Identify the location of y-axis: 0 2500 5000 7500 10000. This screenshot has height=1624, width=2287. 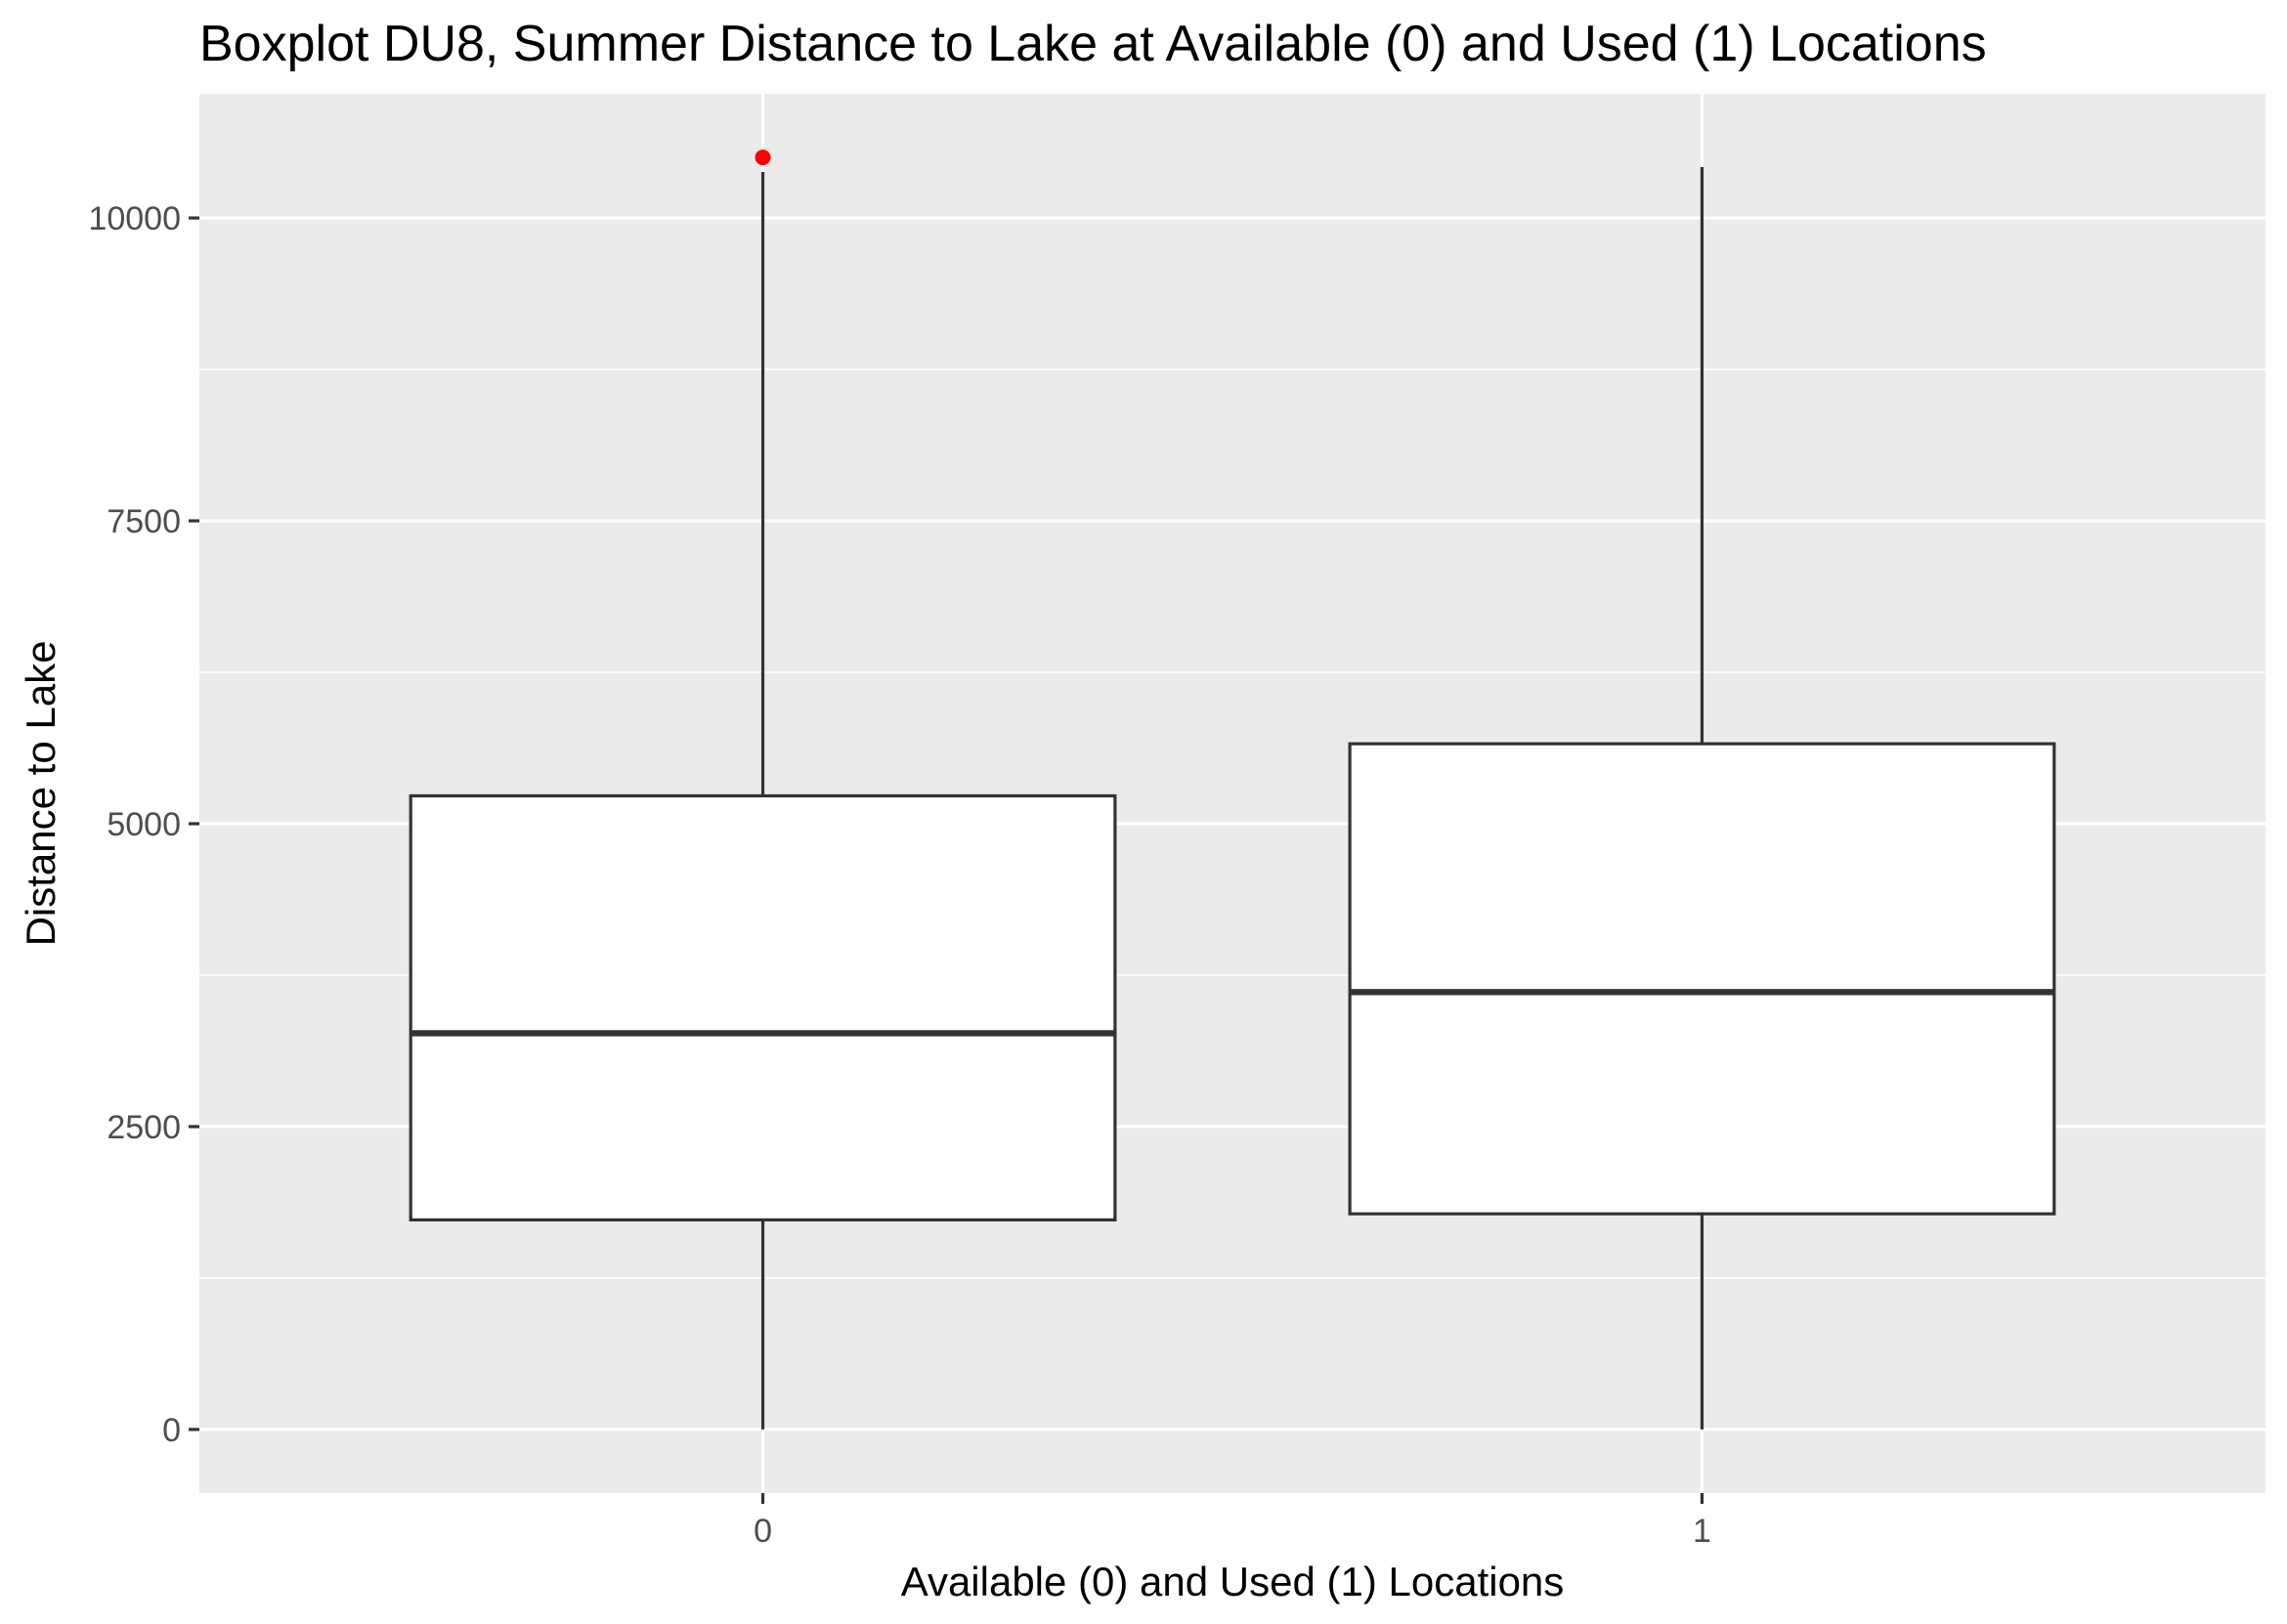
(143, 824).